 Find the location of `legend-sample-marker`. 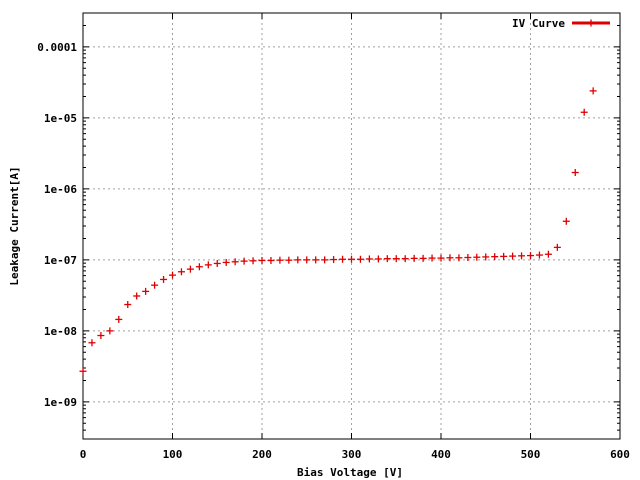

legend-sample-marker is located at coordinates (591, 23).